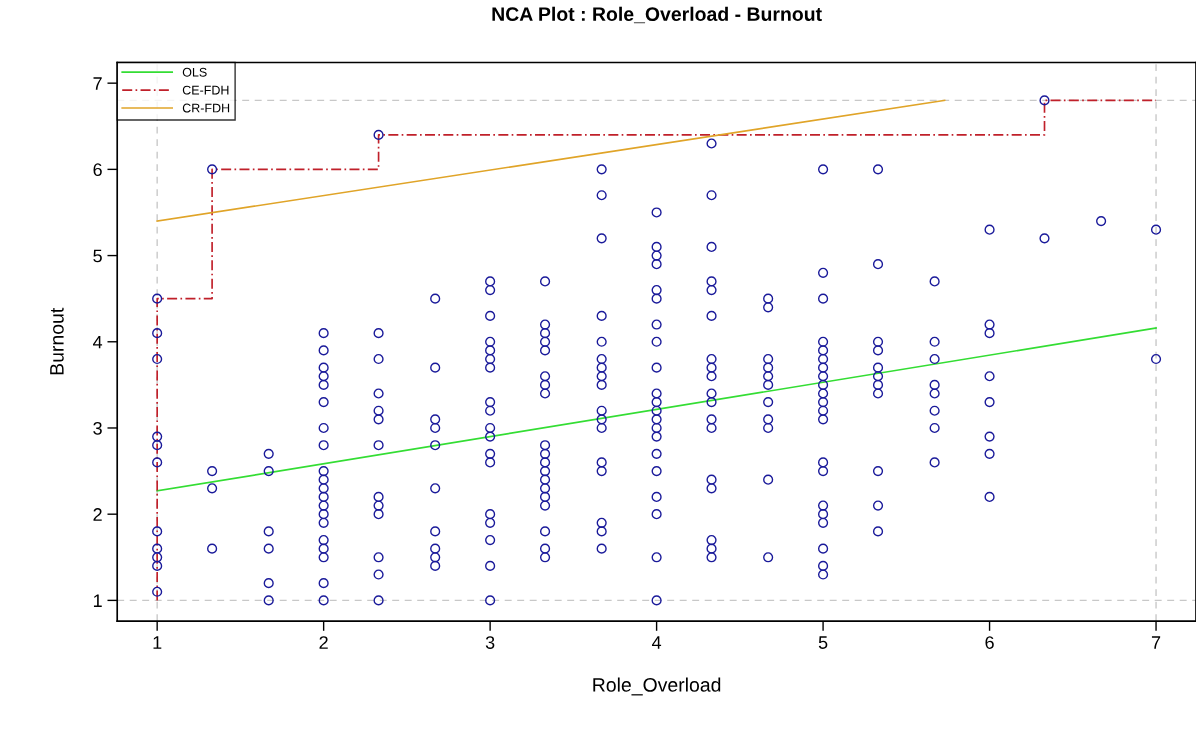  What do you see at coordinates (194, 72) in the screenshot?
I see `legend-label: OLS` at bounding box center [194, 72].